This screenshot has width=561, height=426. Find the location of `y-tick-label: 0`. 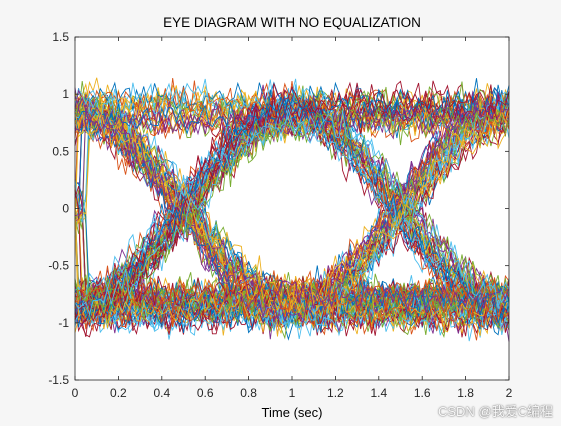

y-tick-label: 0 is located at coordinates (65, 209).